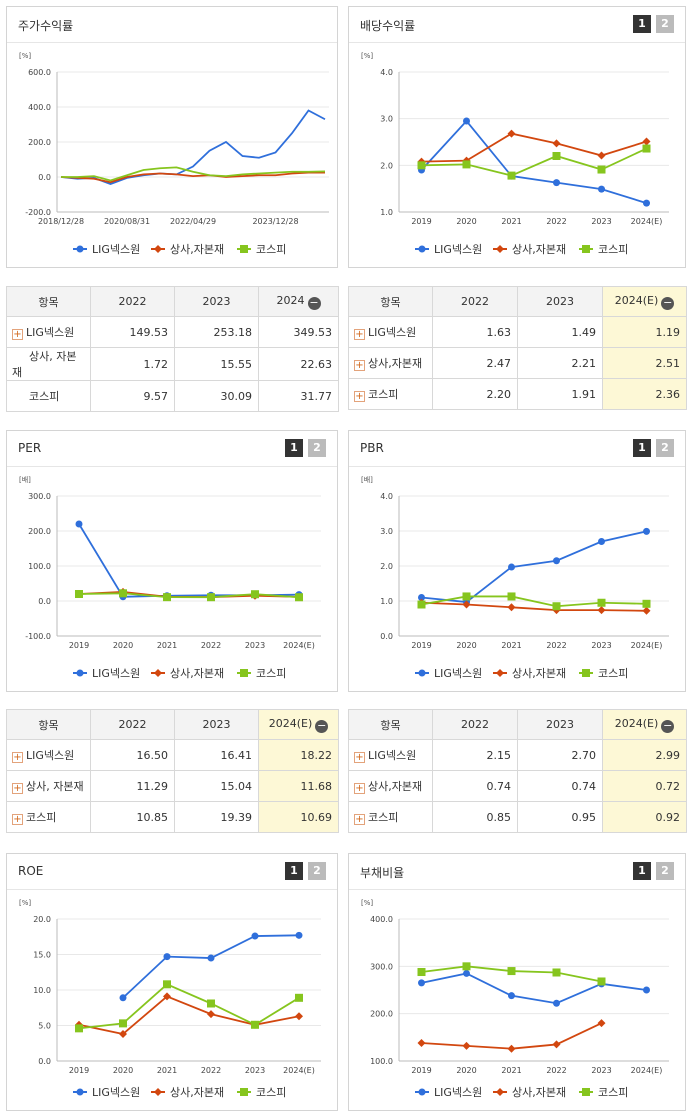 The height and width of the screenshot is (1115, 691). Describe the element at coordinates (601, 1070) in the screenshot. I see `x-tick-label: 2023` at that location.